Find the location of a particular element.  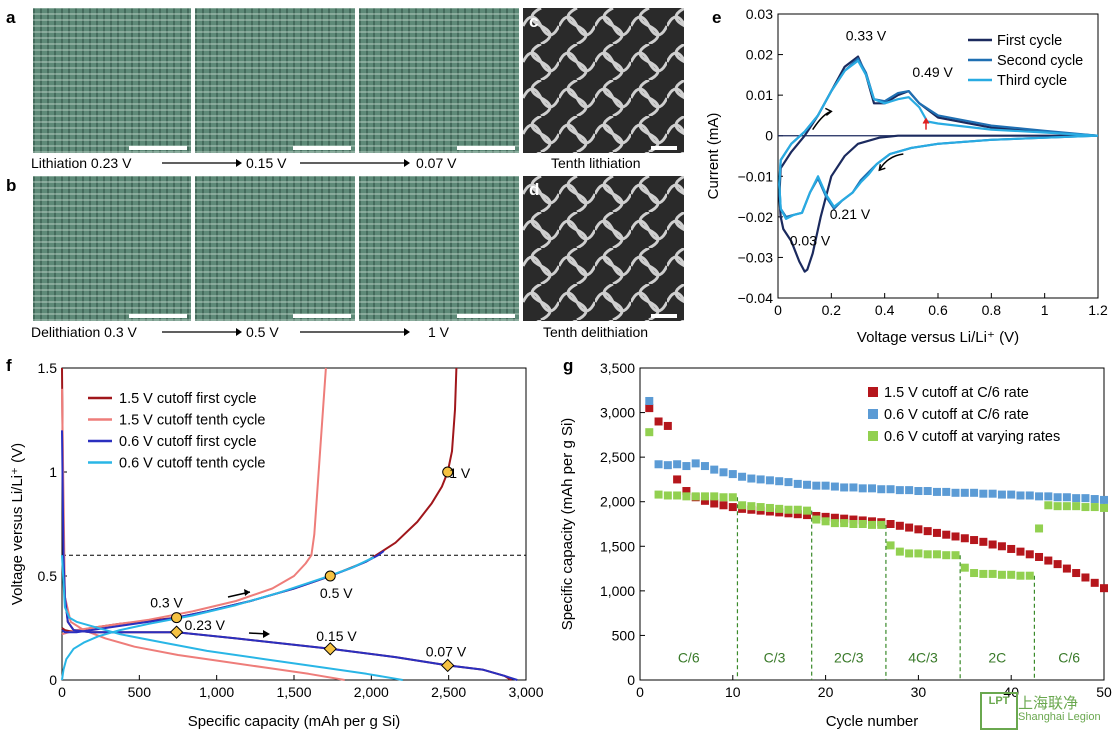

caption-tenth-delithiation: Tenth delithiation is located at coordinates (596, 332).